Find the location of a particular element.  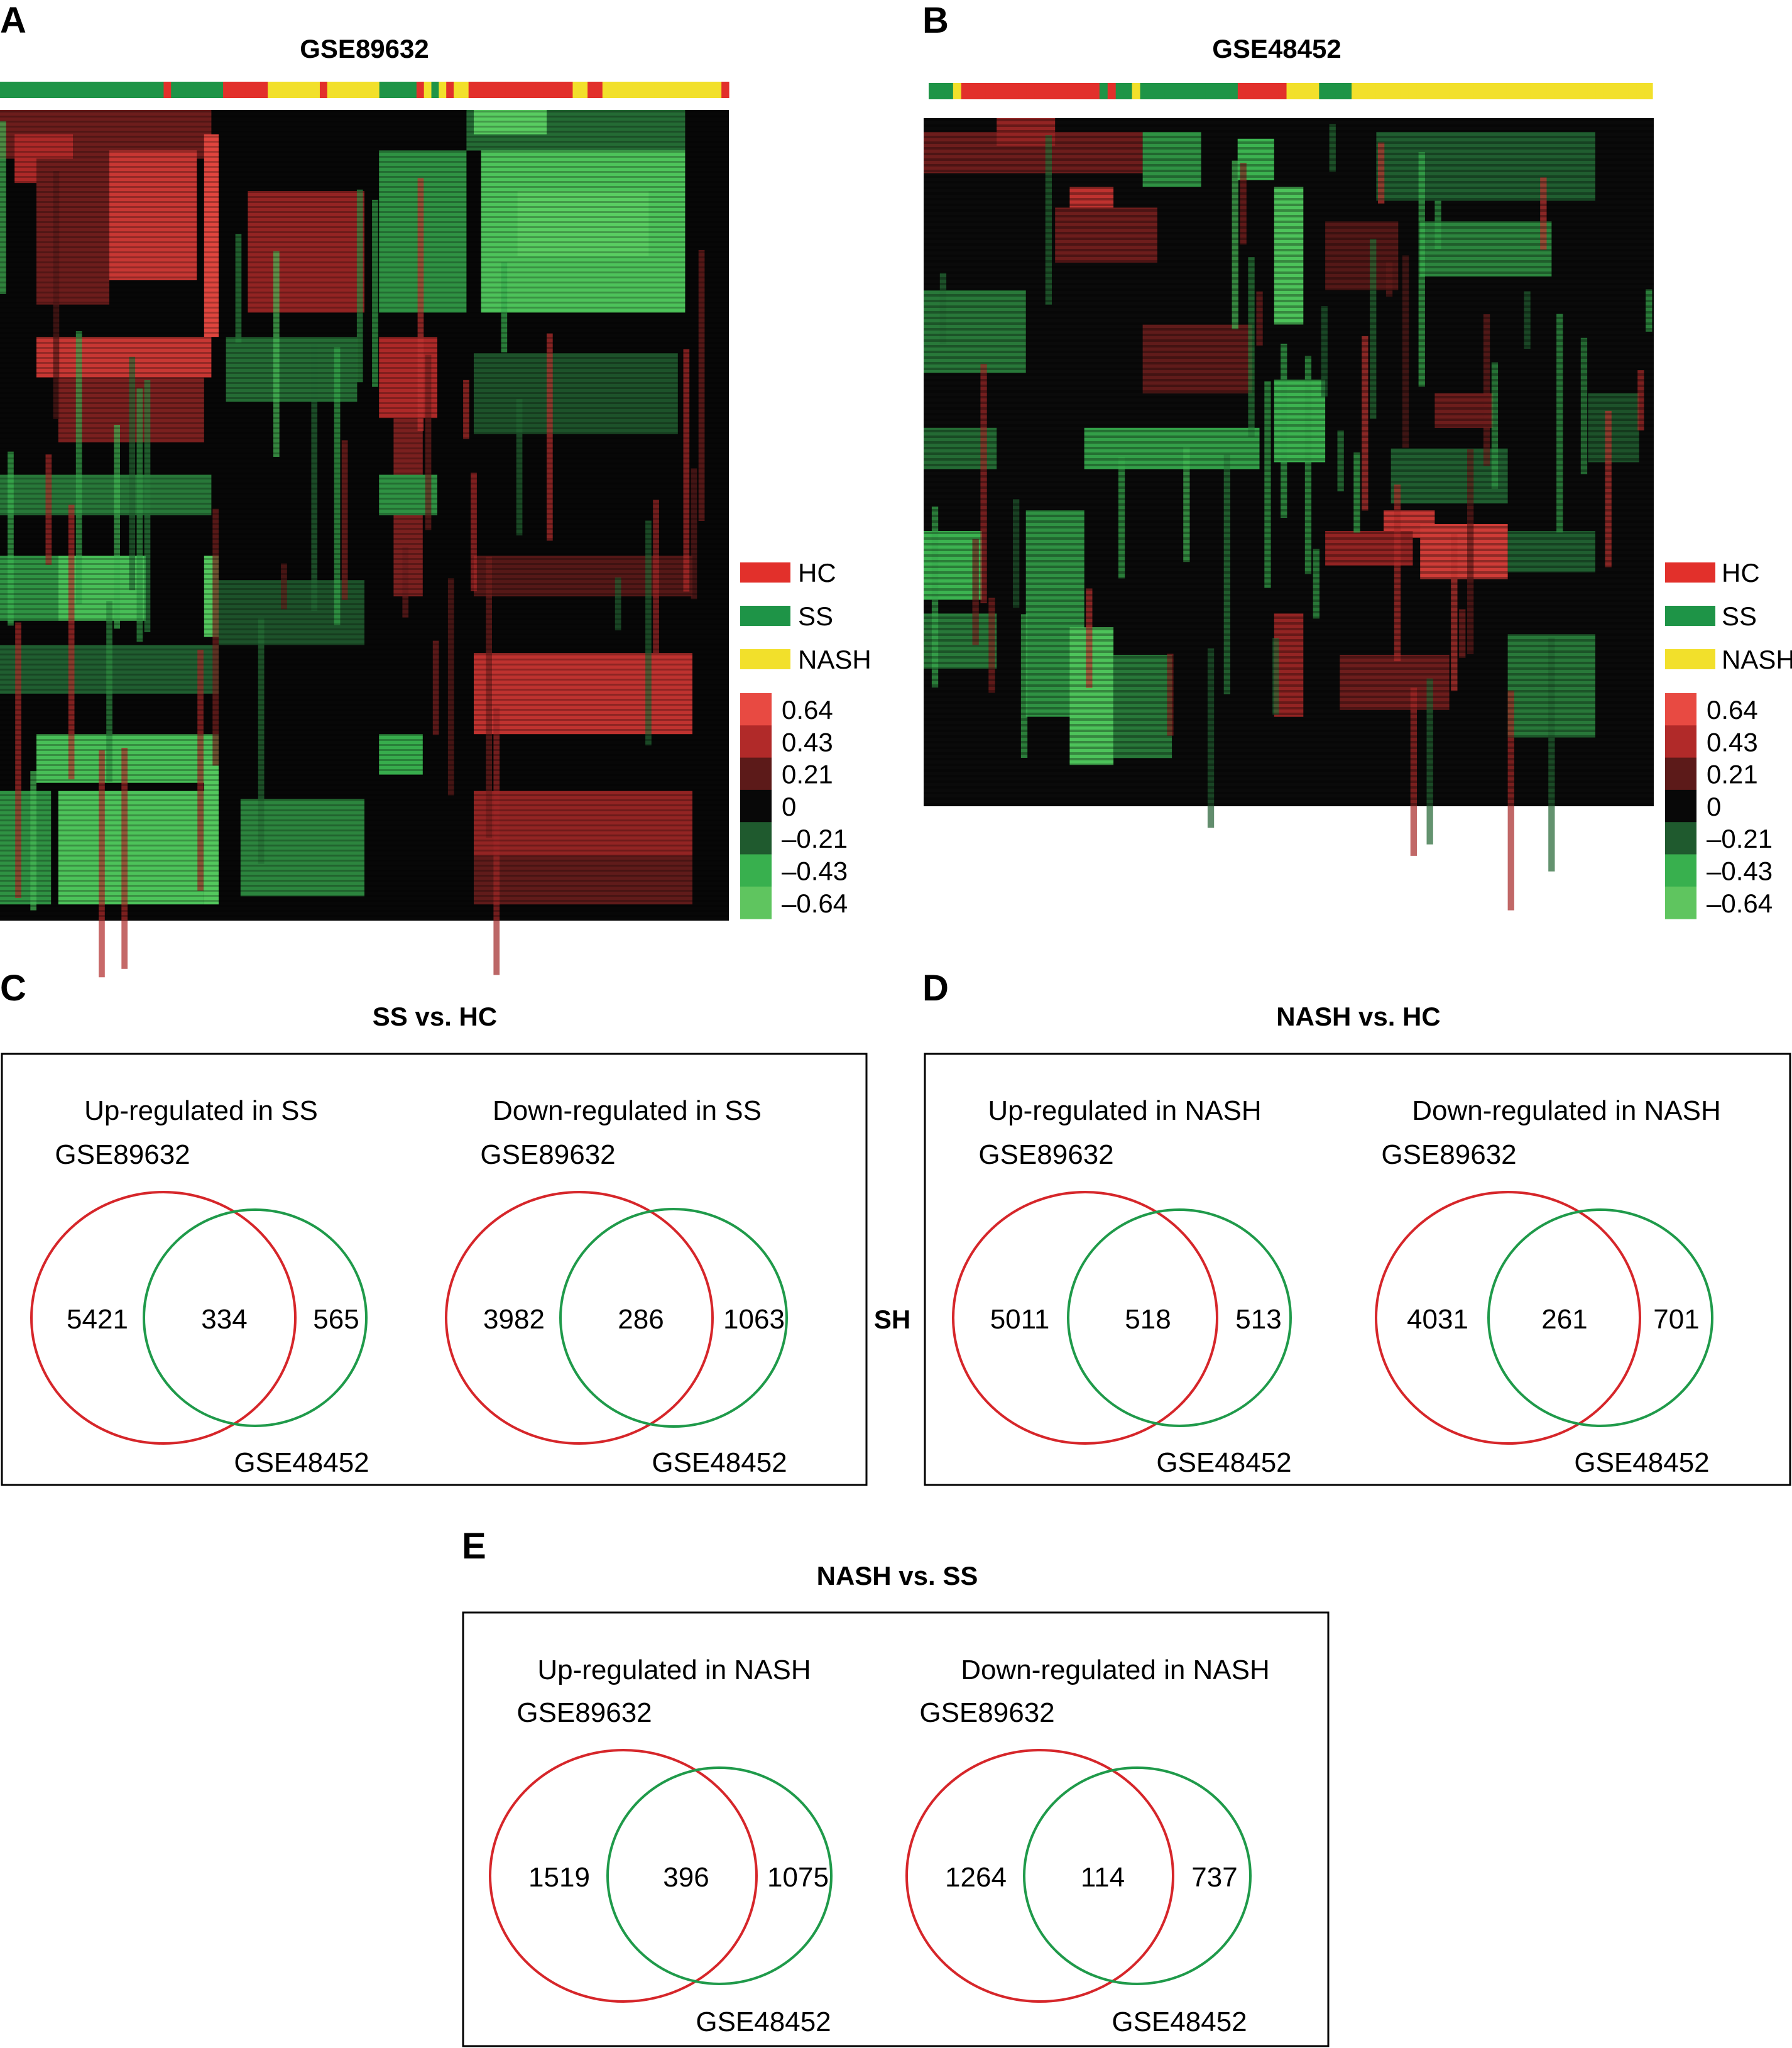

venn-left-count: 4031 is located at coordinates (1437, 1319).